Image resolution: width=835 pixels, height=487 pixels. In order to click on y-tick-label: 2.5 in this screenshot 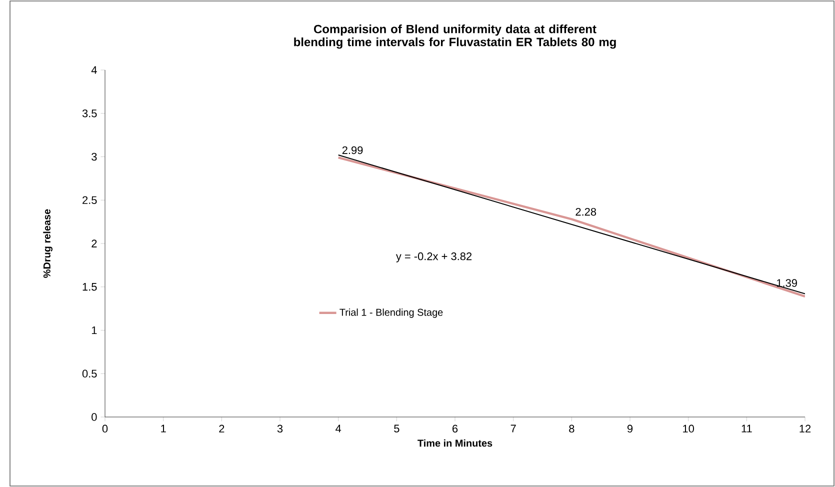, I will do `click(89, 200)`.